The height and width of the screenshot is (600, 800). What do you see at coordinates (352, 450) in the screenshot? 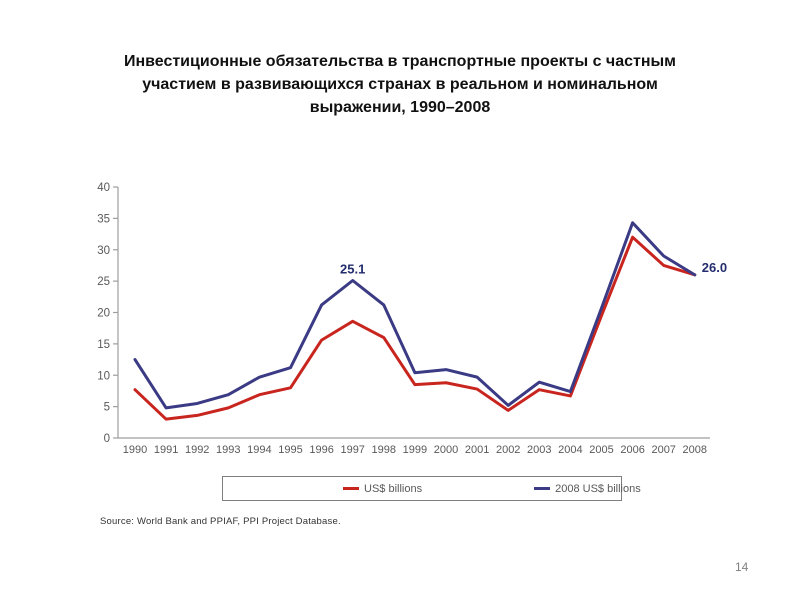
I see `x-tick-label: 1997` at bounding box center [352, 450].